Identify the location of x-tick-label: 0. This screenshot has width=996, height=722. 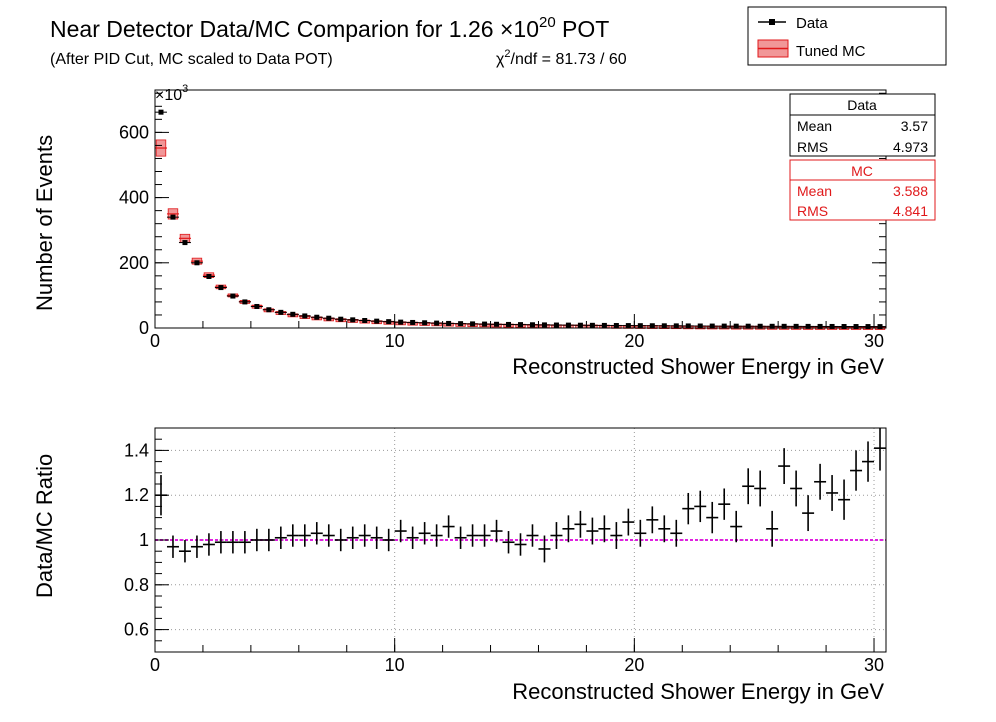
(155, 665).